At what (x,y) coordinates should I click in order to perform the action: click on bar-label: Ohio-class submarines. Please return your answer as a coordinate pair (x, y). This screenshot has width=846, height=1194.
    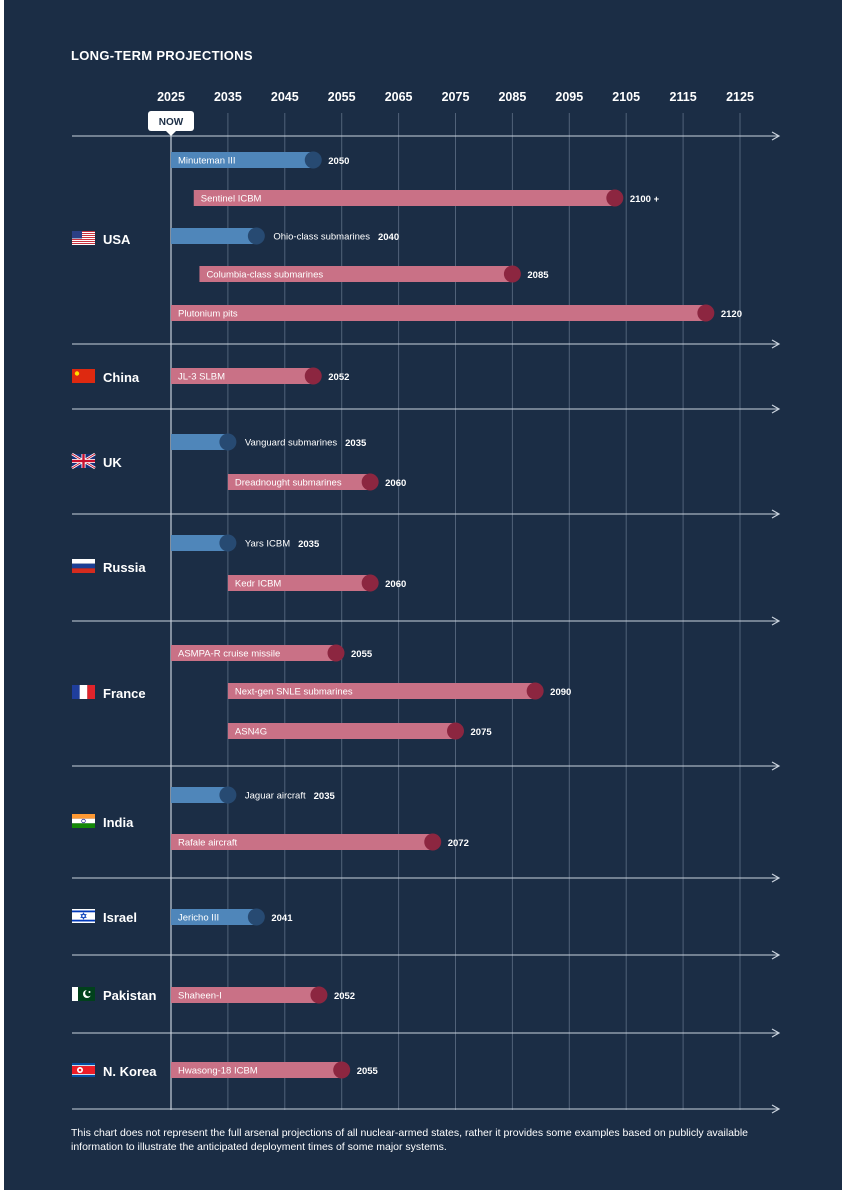
    Looking at the image, I should click on (321, 237).